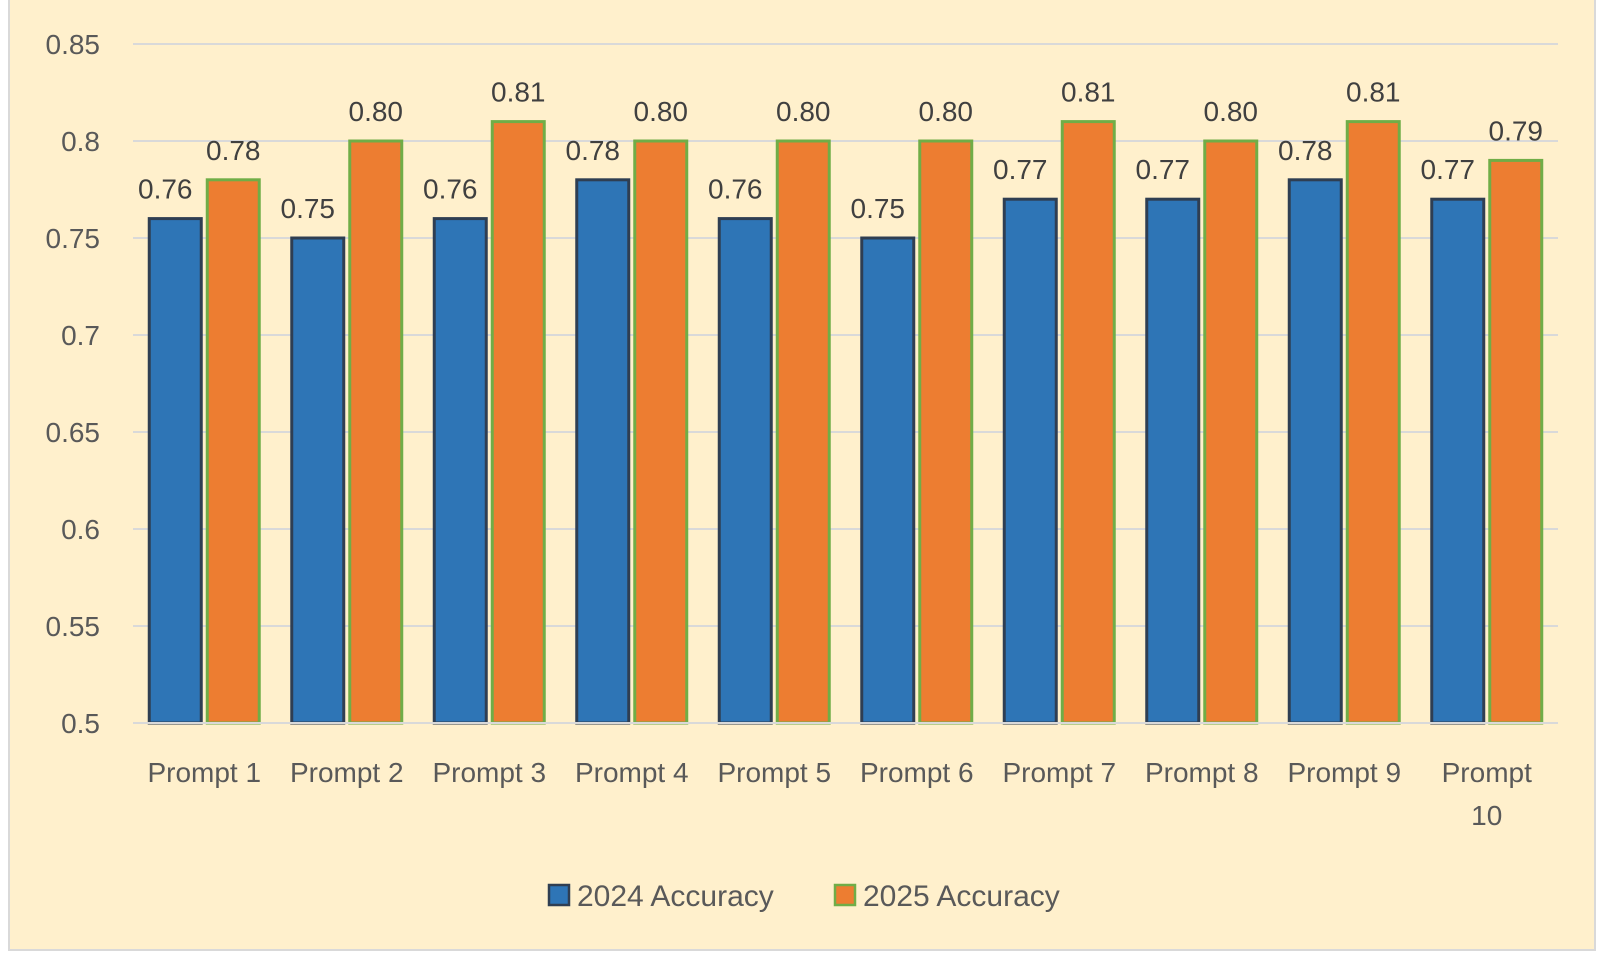 This screenshot has height=959, width=1609. I want to click on x-category-label: Prompt 2, so click(347, 772).